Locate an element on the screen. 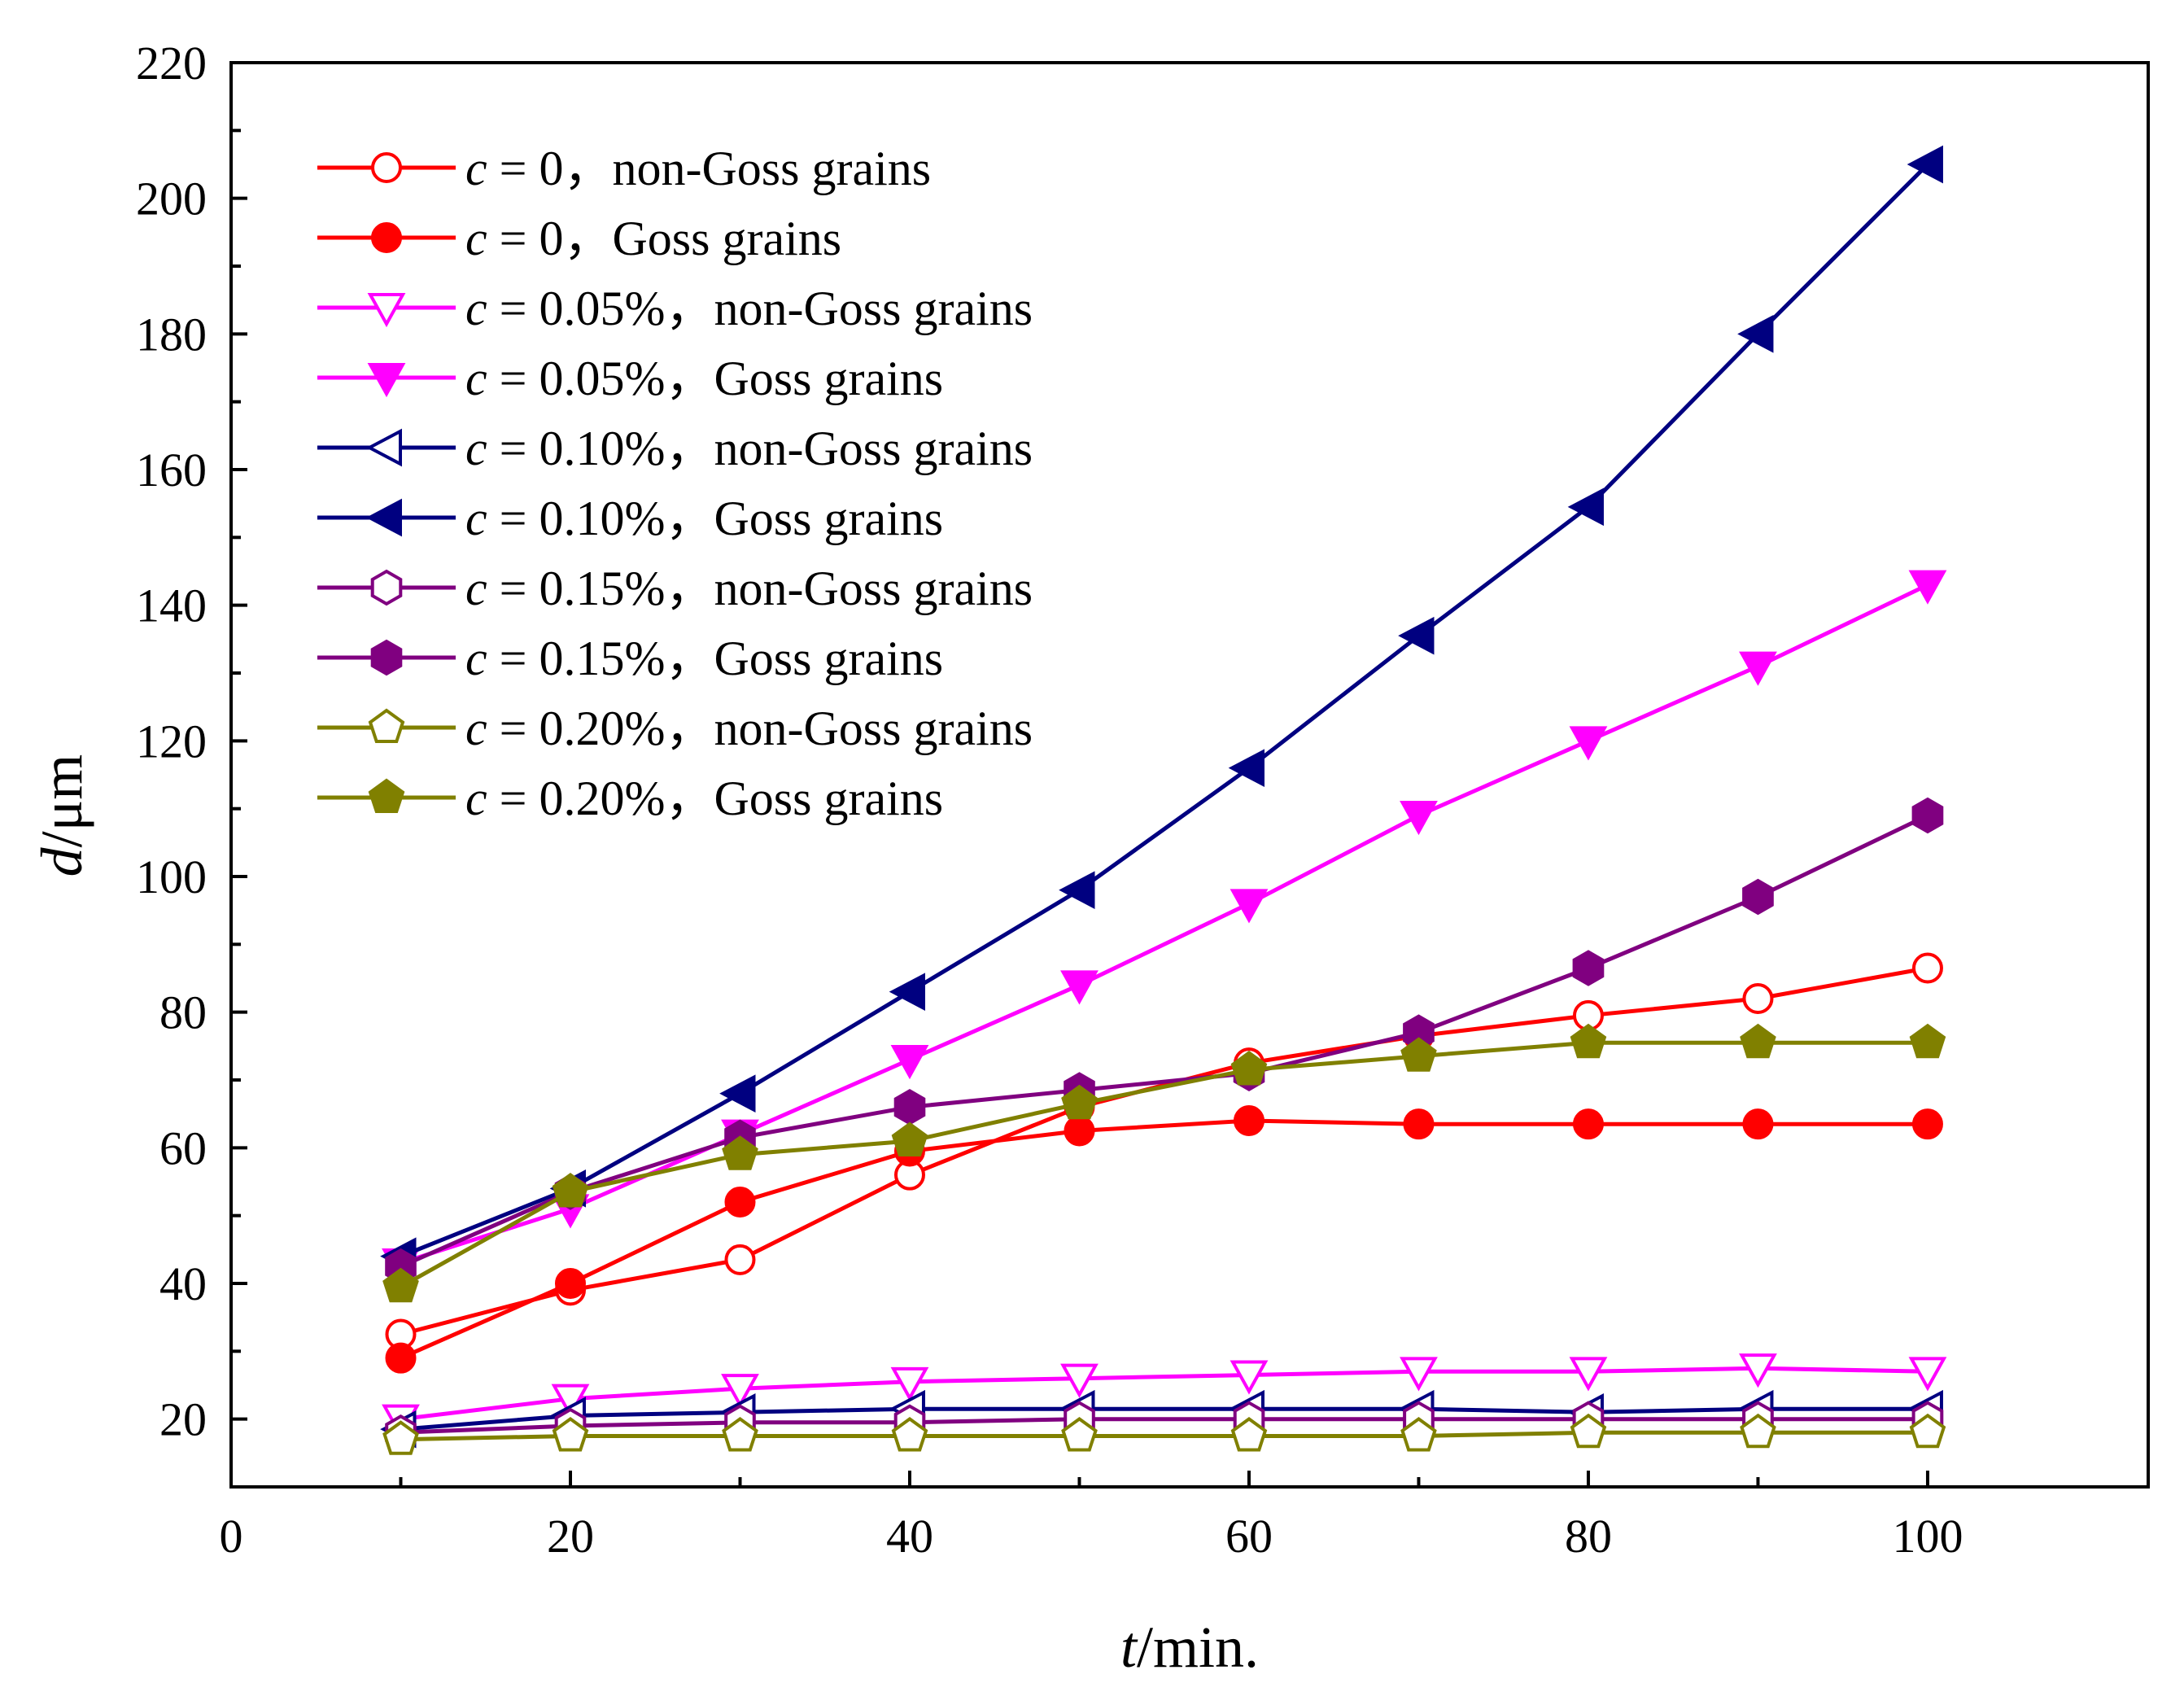 The image size is (2184, 1705). y-axis-title: d/μm is located at coordinates (62, 815).